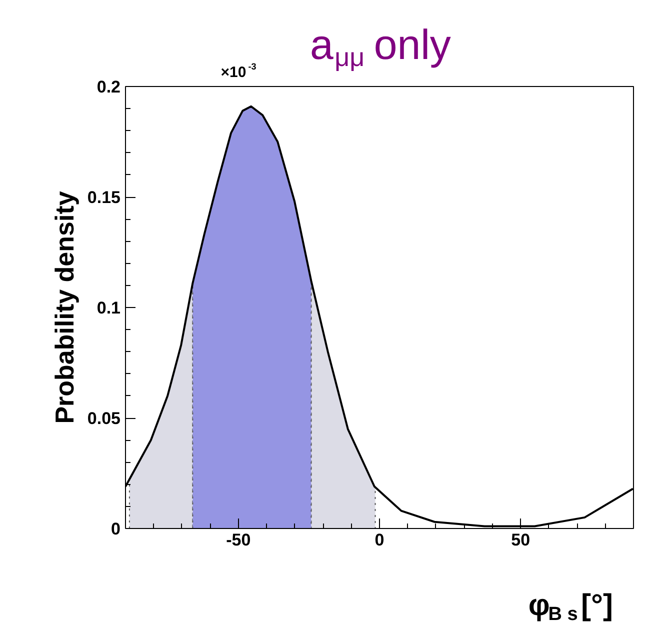 Image resolution: width=649 pixels, height=633 pixels. I want to click on y-tick-label: 0.15, so click(104, 197).